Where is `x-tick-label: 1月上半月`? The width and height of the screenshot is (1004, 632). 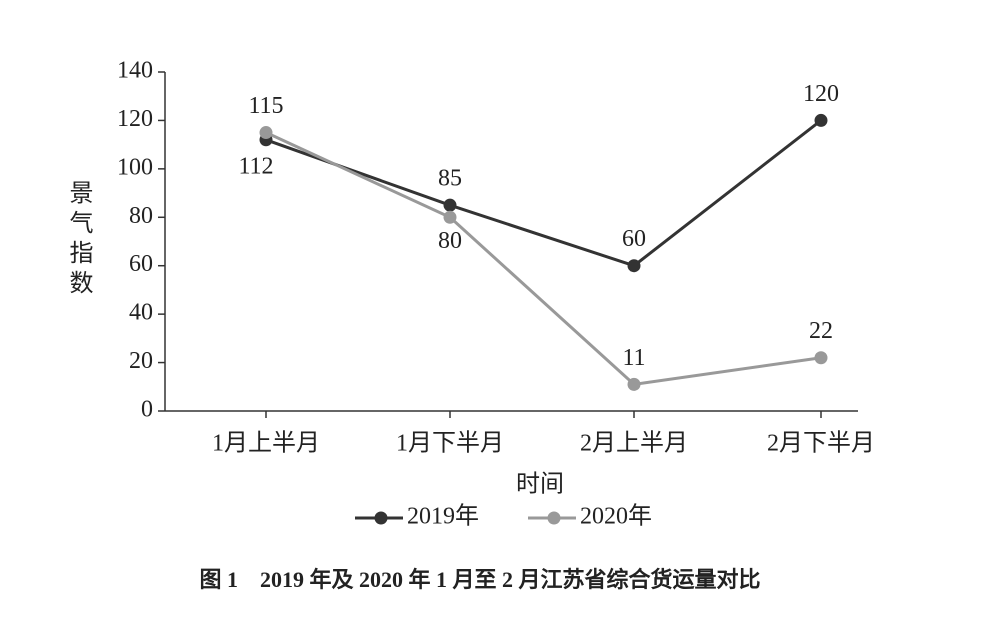
x-tick-label: 1月上半月 is located at coordinates (266, 443).